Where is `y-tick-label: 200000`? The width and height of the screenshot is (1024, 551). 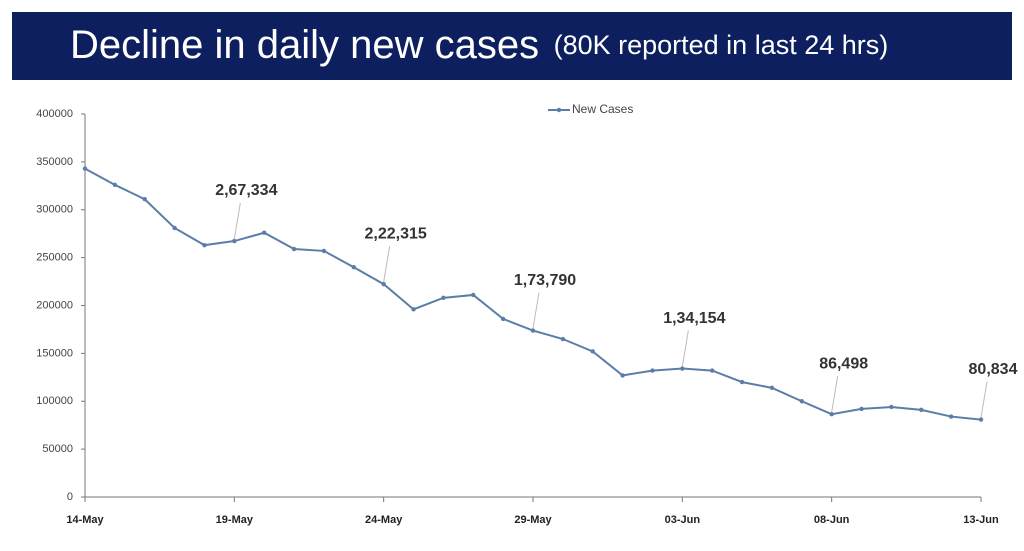
y-tick-label: 200000 is located at coordinates (54, 305).